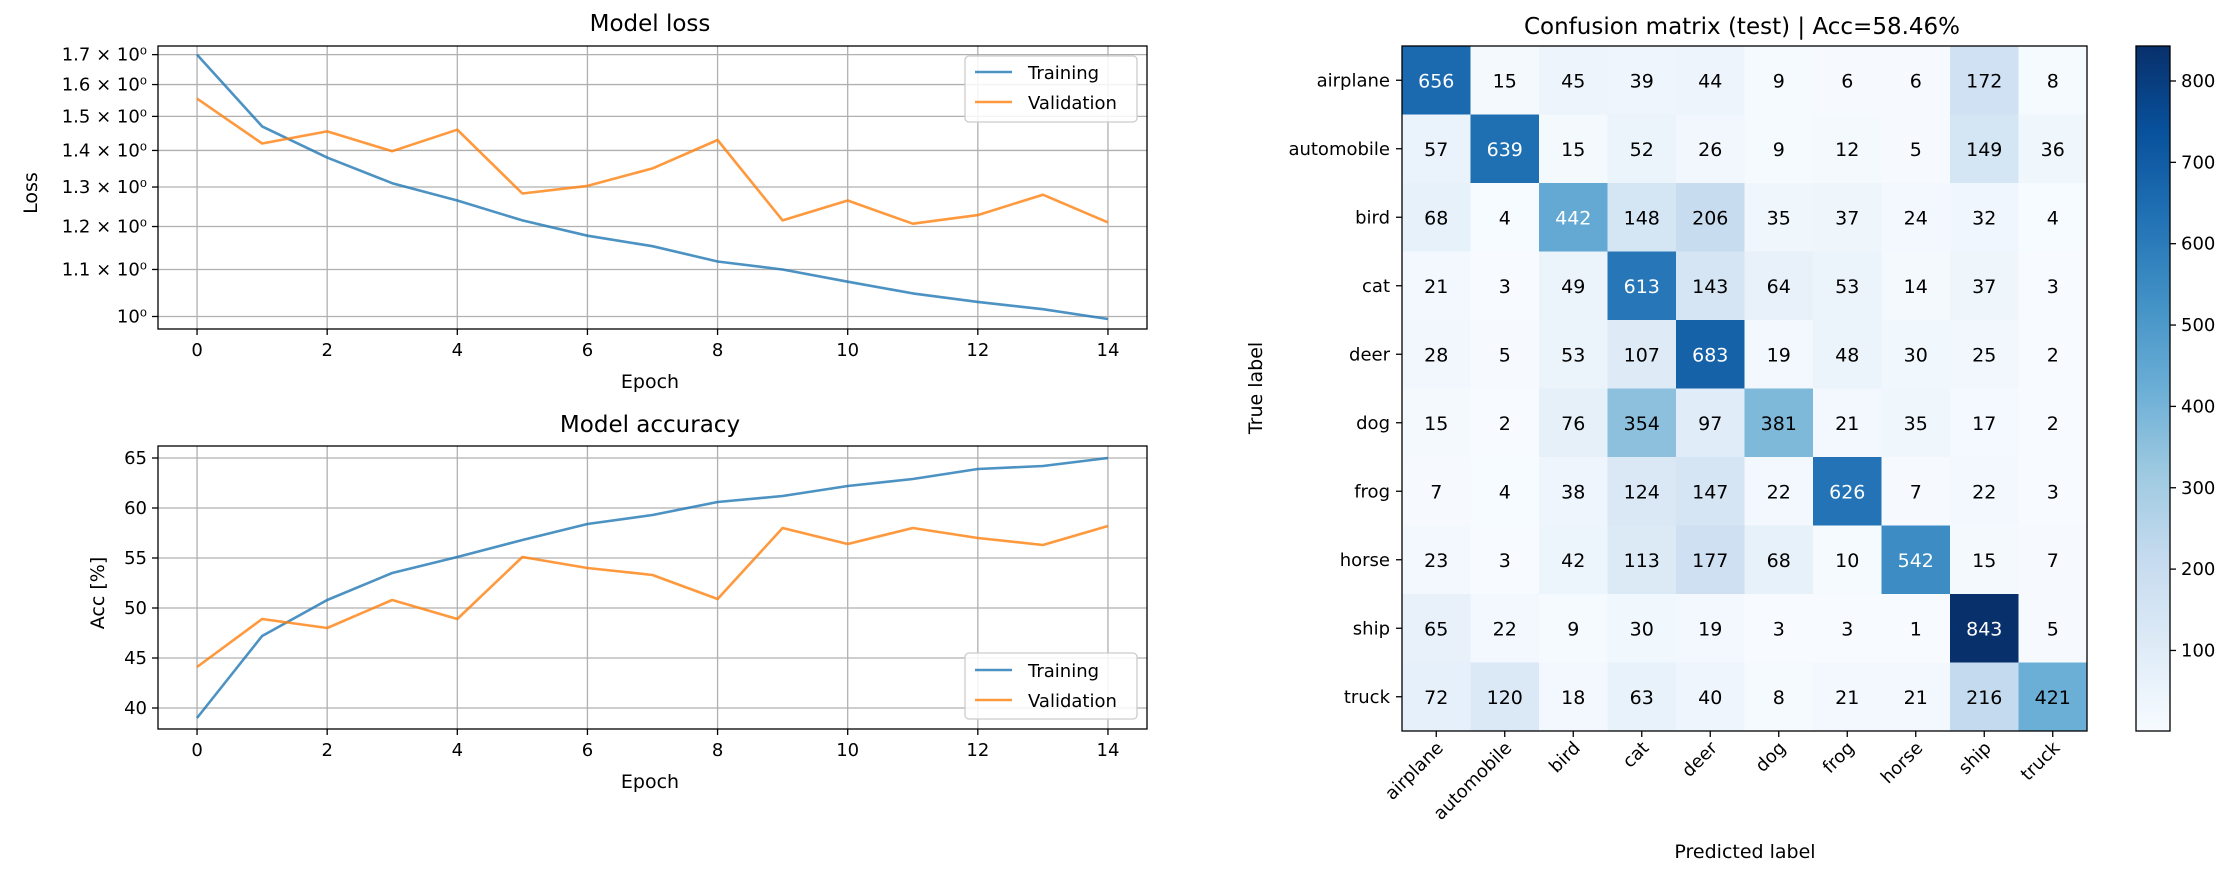  I want to click on acc-x-tick-label: 8, so click(717, 750).